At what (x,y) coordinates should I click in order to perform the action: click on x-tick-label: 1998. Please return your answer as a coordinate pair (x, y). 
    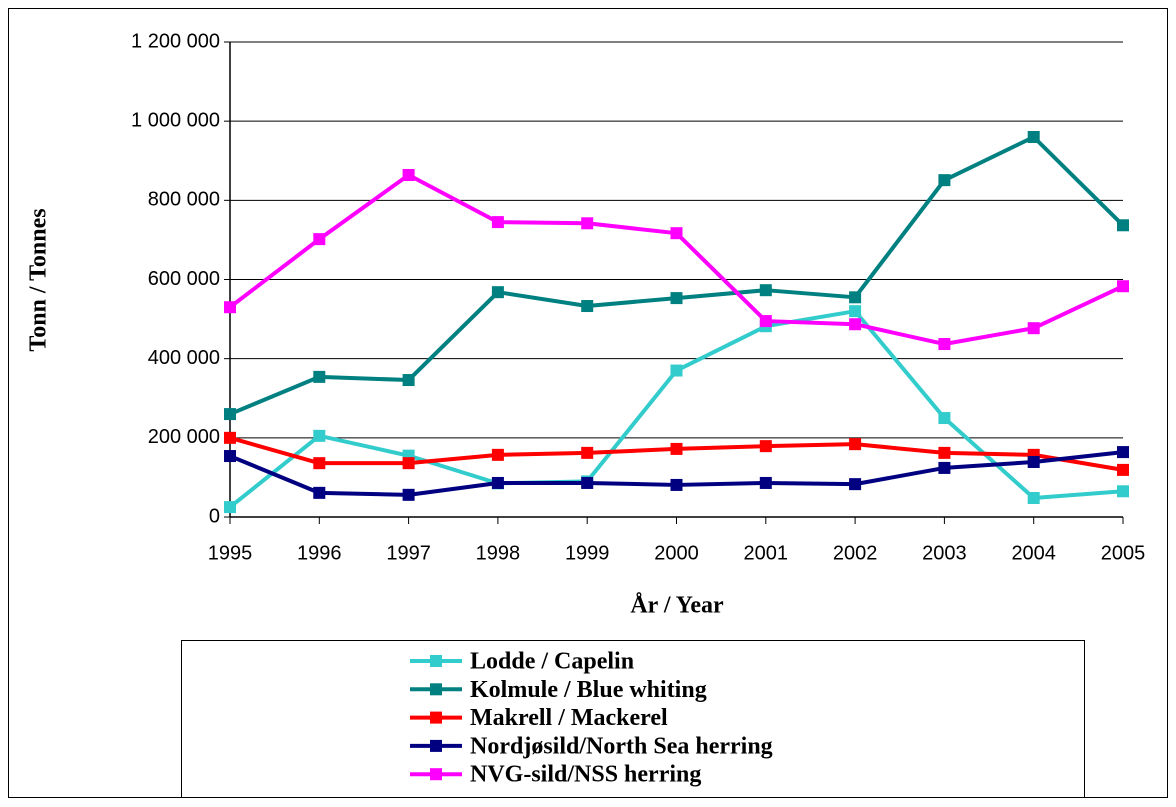
    Looking at the image, I should click on (498, 553).